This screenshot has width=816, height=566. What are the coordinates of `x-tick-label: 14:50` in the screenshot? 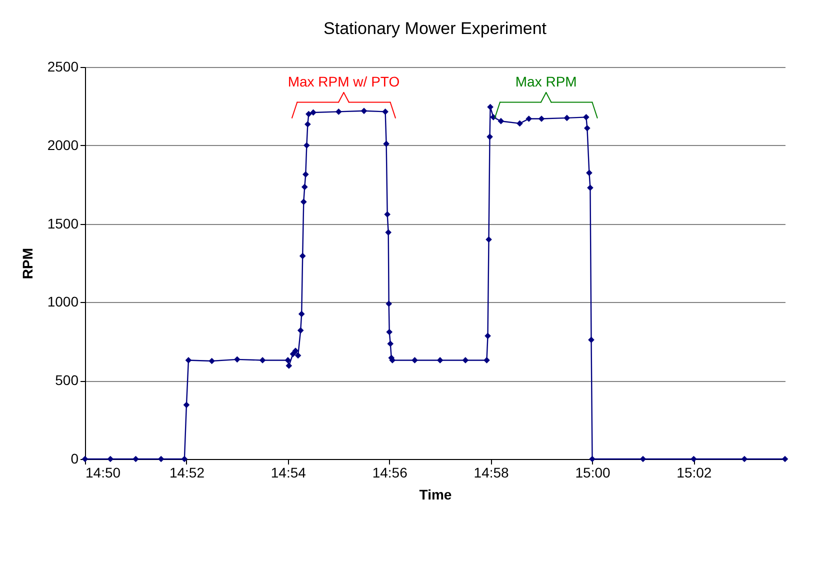 It's located at (103, 472).